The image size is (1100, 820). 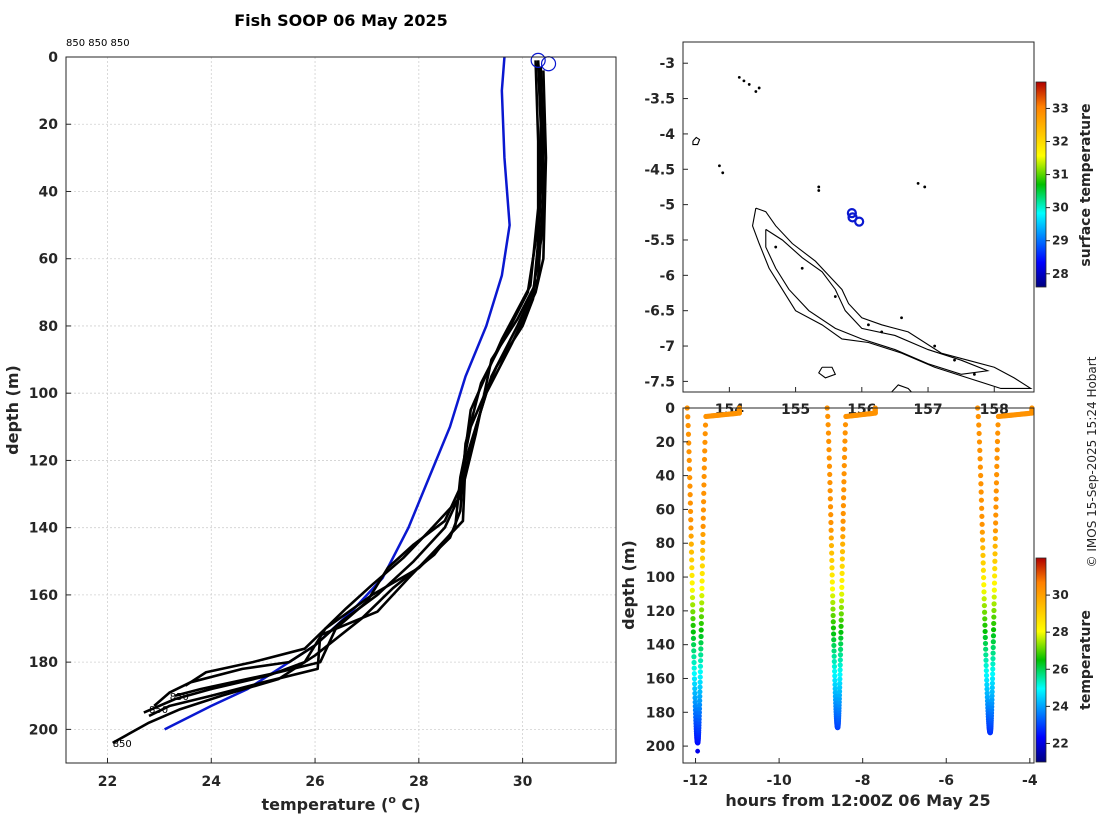 I want to click on time-axes-box, so click(x=858, y=585).